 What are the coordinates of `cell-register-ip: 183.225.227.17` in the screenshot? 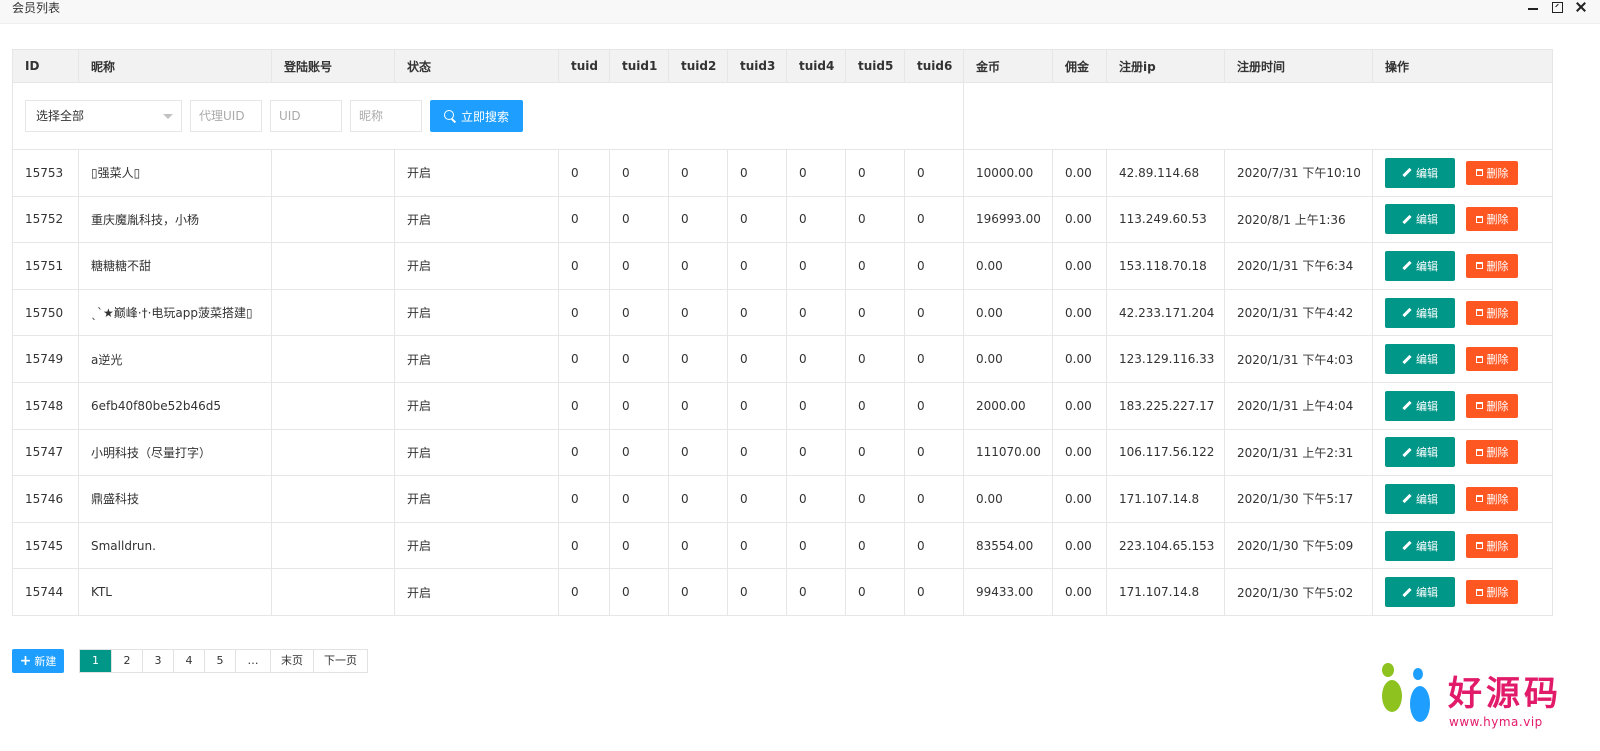 It's located at (1165, 405).